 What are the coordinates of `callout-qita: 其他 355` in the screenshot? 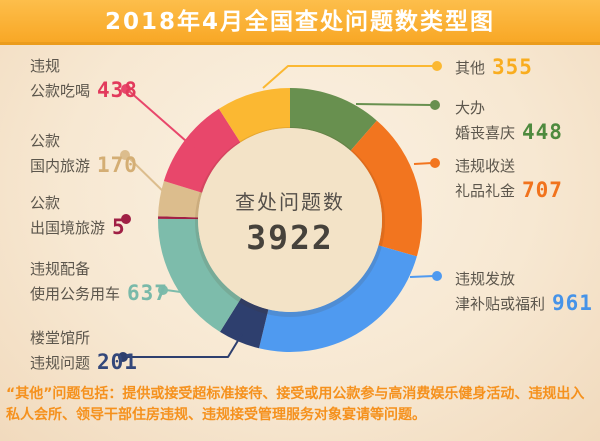 It's located at (494, 67).